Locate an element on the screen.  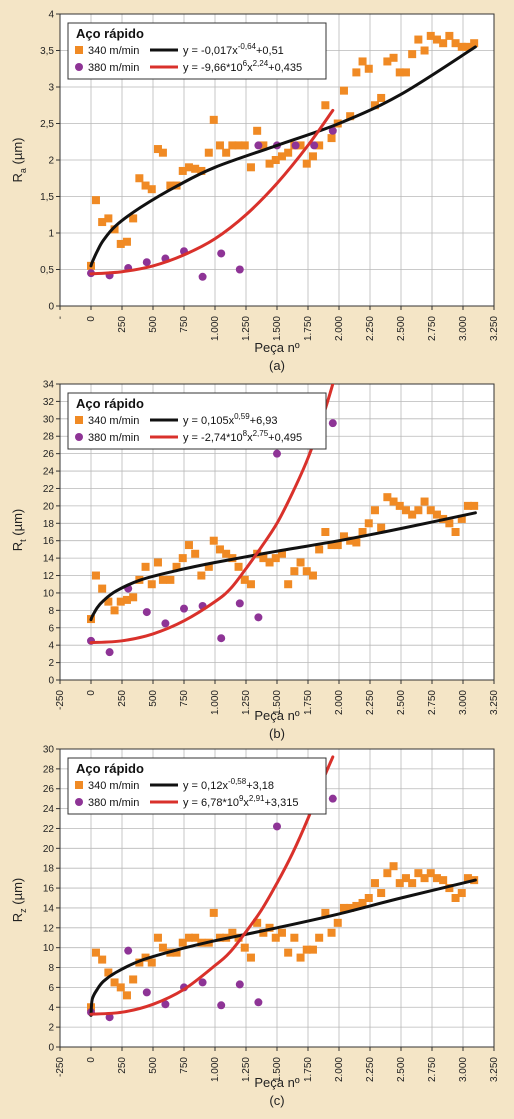
x-tick-label: 1.250 is located at coordinates (246, 1069).